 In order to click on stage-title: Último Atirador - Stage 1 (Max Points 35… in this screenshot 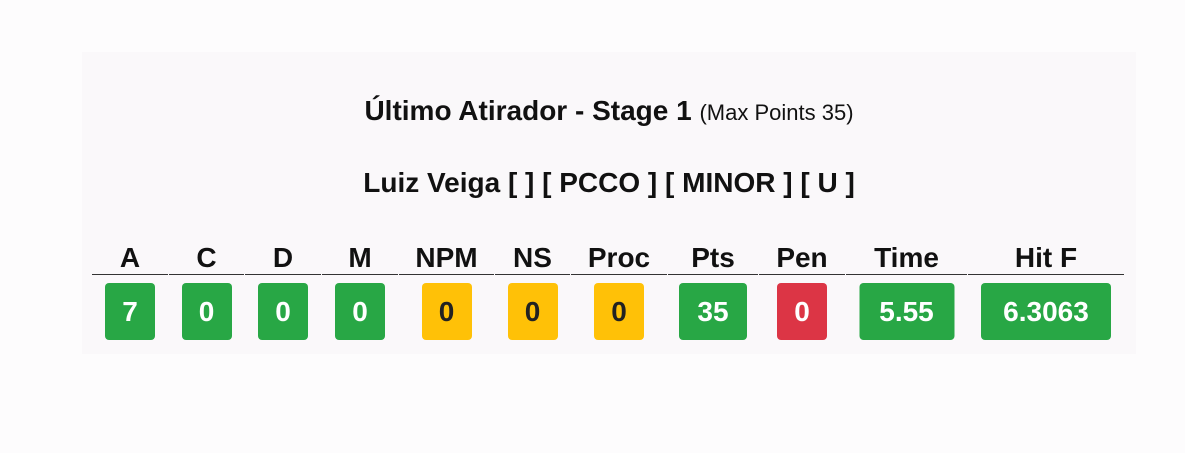, I will do `click(609, 111)`.